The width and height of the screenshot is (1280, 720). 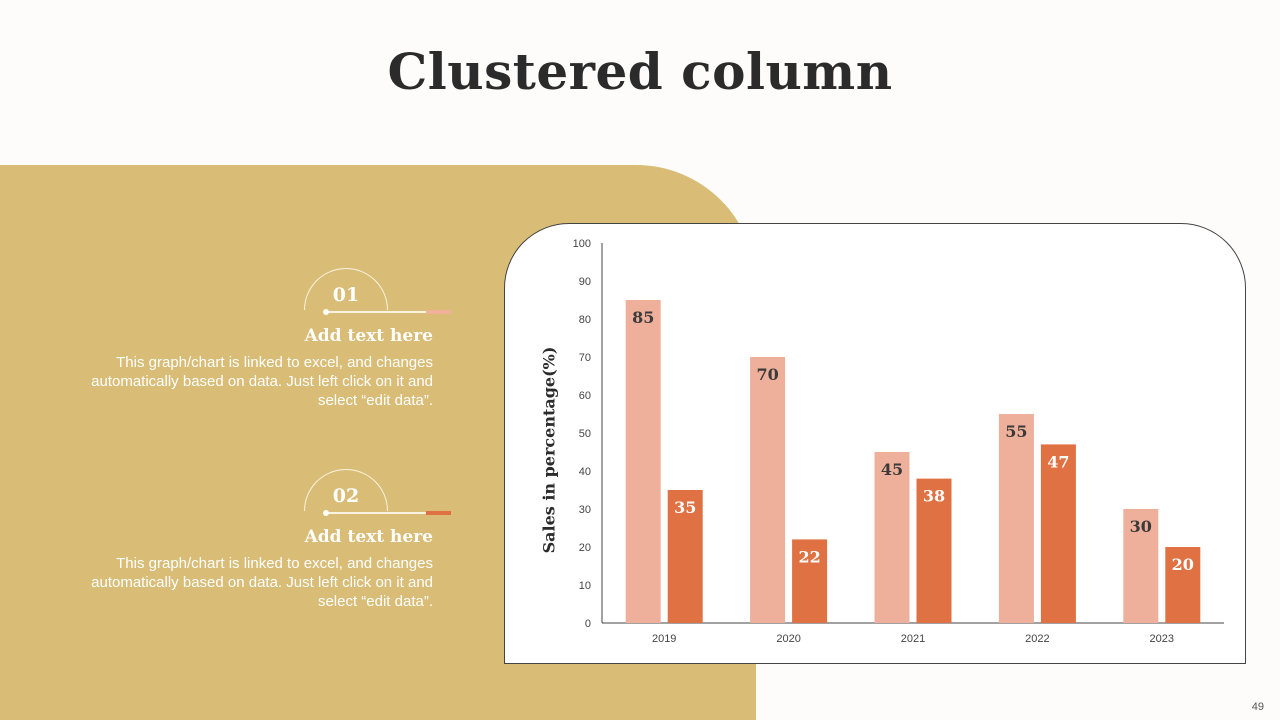 What do you see at coordinates (664, 639) in the screenshot?
I see `x-tick-label: 2019` at bounding box center [664, 639].